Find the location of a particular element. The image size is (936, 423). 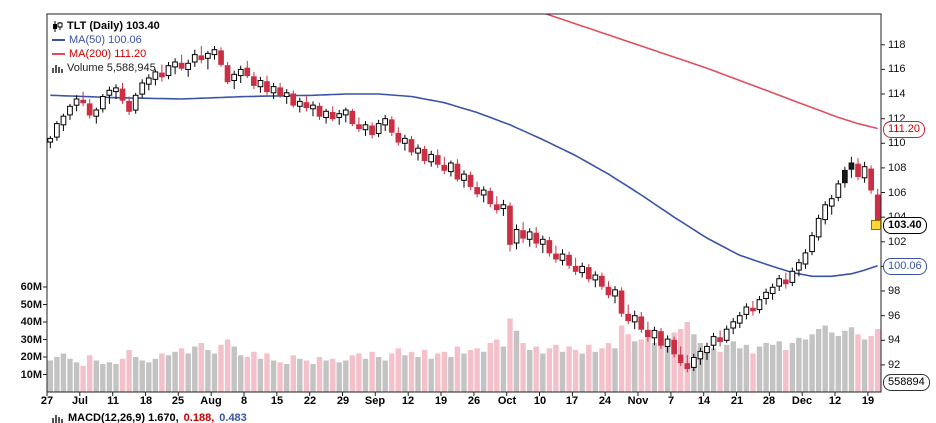

volume-tick-label: 10M is located at coordinates (31, 375).